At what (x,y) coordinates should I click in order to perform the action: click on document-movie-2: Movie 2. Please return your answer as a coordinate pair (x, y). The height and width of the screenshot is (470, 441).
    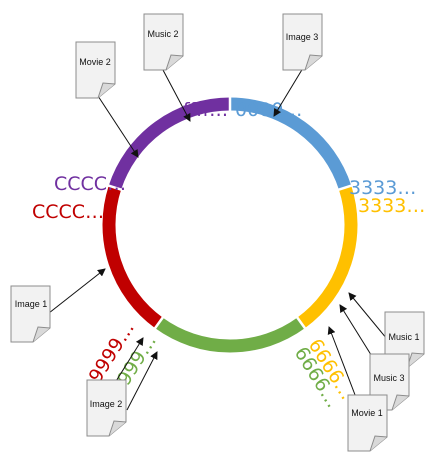
    Looking at the image, I should click on (95, 70).